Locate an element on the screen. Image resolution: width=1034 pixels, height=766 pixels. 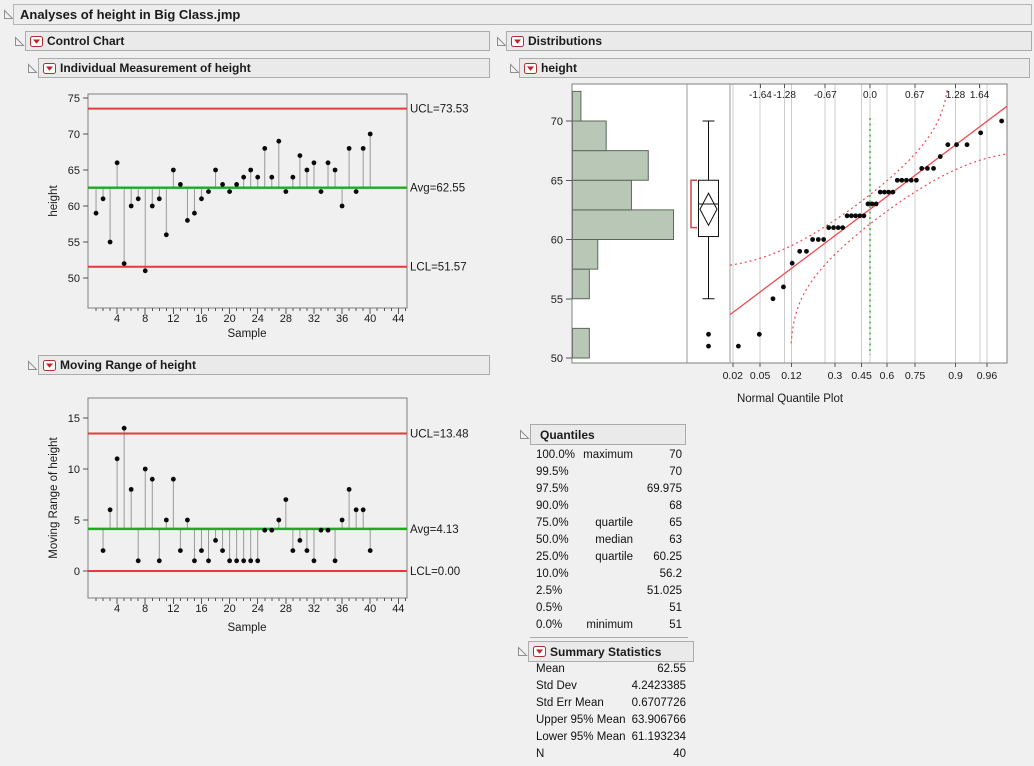
summary-statistics-header: Summary Statistics is located at coordinates (611, 651).